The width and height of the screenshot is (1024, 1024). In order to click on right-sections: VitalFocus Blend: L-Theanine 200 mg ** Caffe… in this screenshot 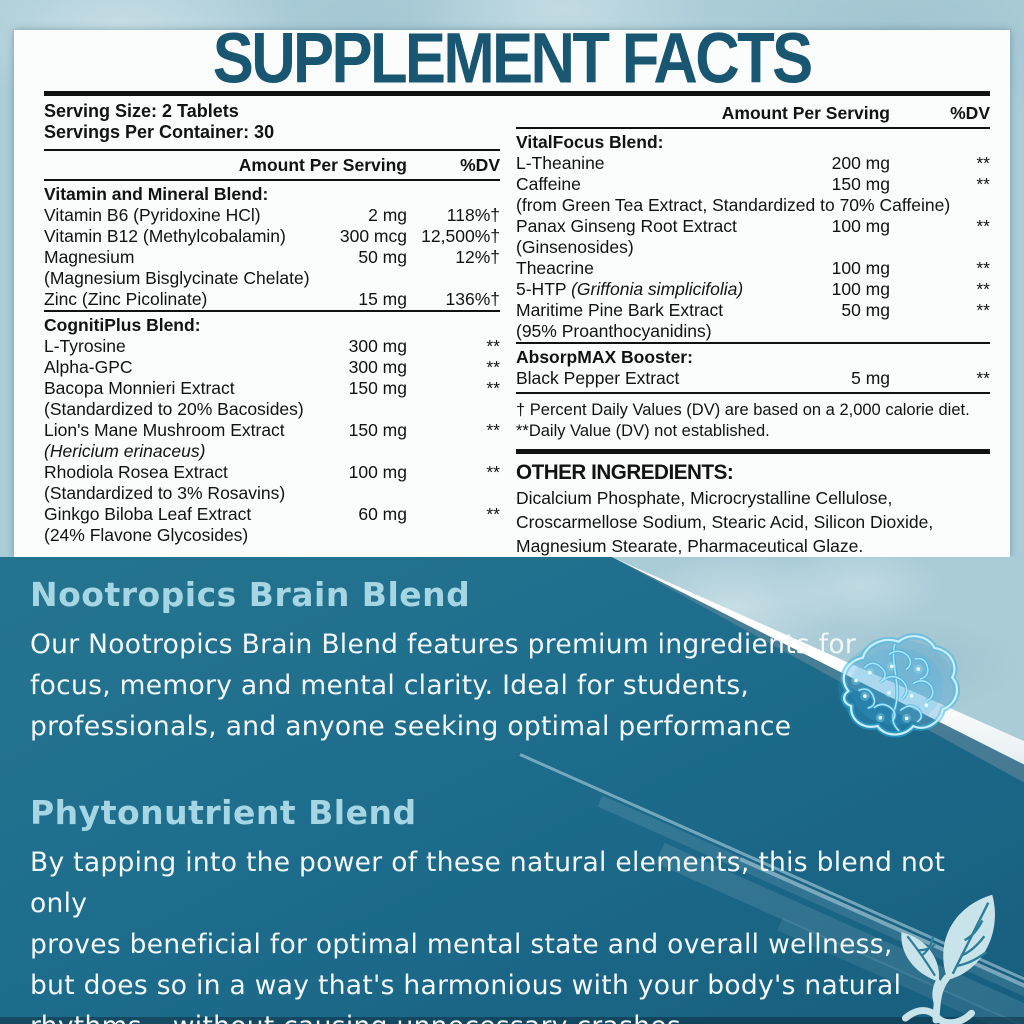, I will do `click(753, 258)`.